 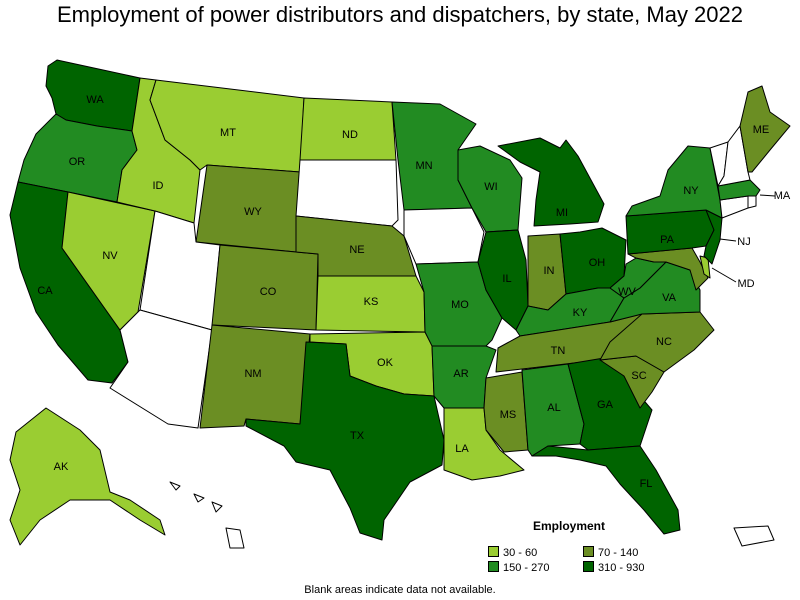 I want to click on state-label-ga: GA, so click(x=605, y=405).